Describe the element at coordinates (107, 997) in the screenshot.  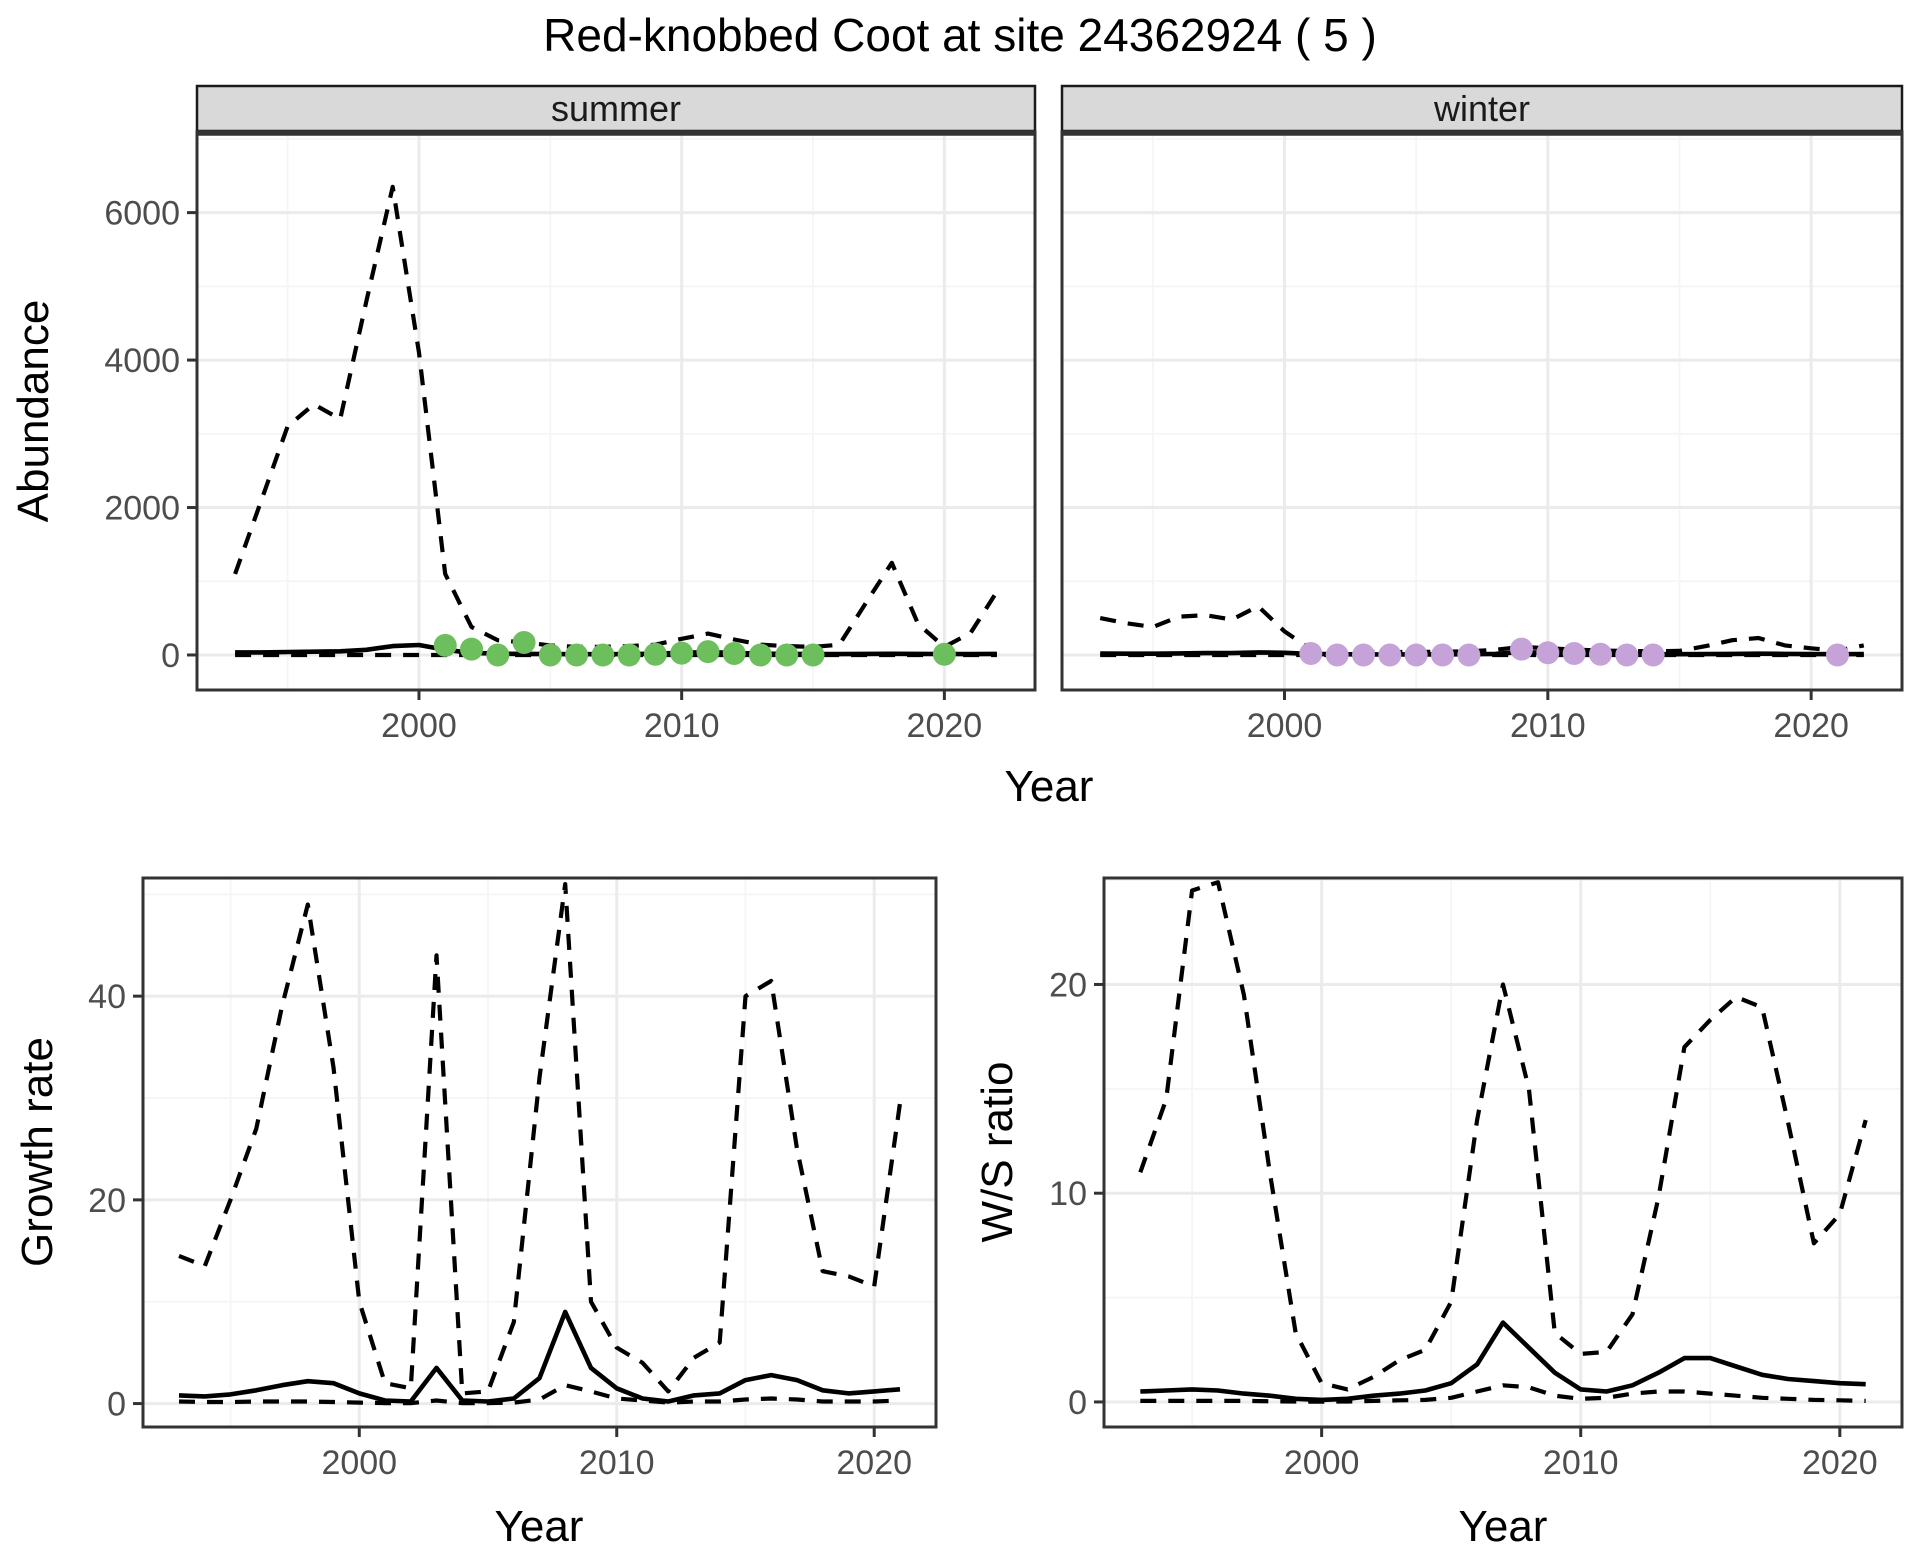
I see `y-axis-tick-label: 40` at that location.